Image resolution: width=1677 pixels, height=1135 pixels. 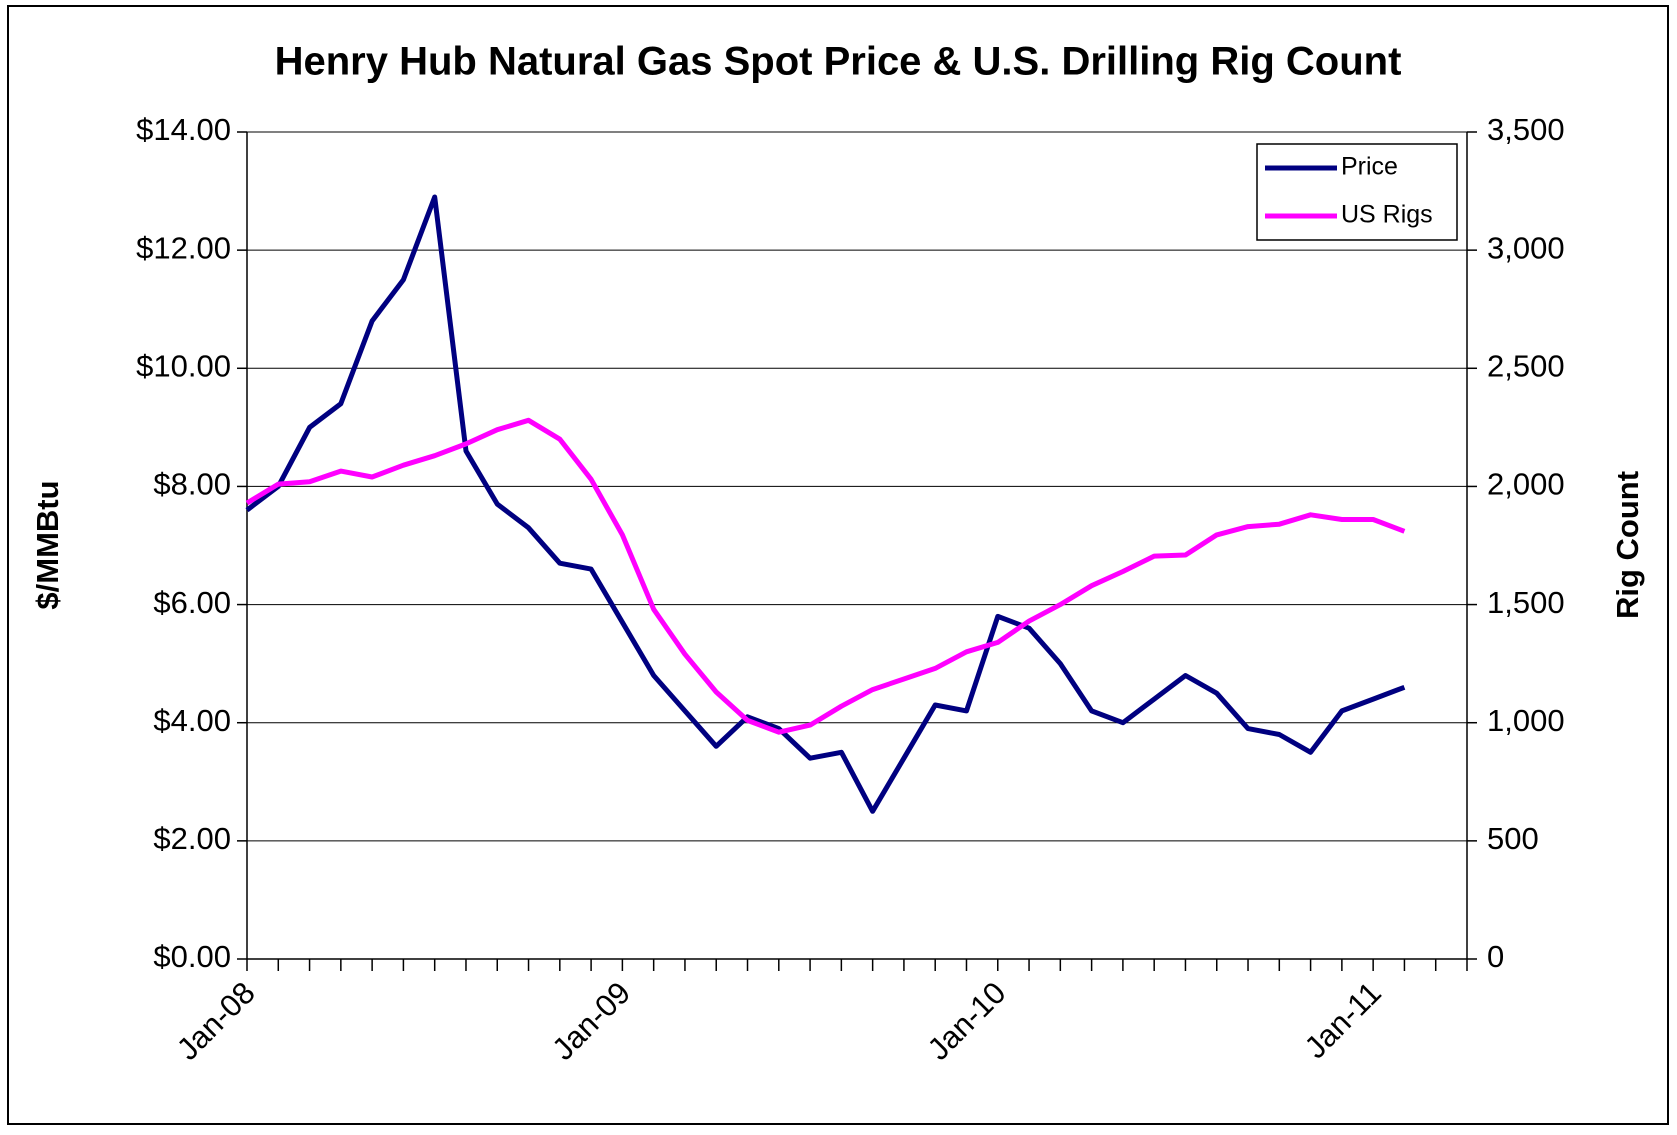 I want to click on y-axis-title: $/MMBtu, so click(x=47, y=544).